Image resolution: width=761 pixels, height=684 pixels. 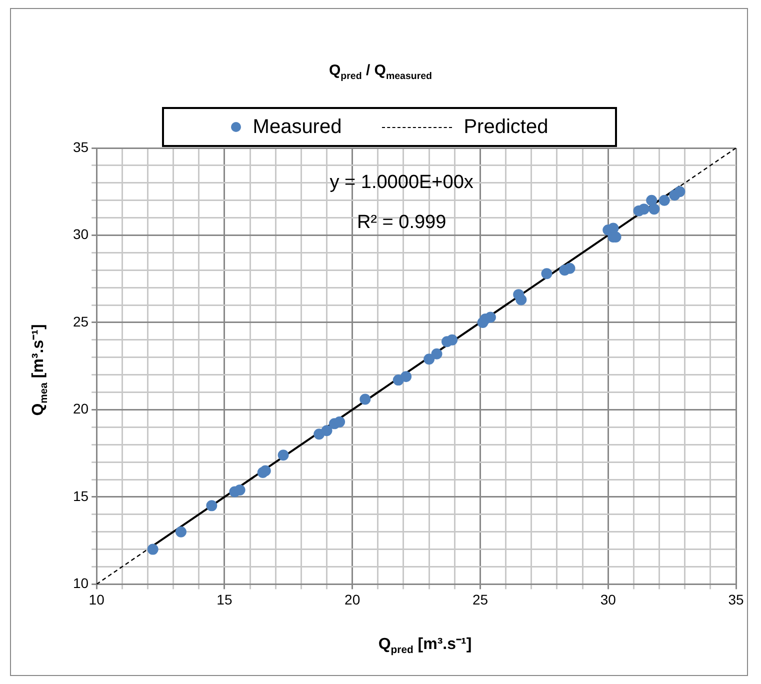 What do you see at coordinates (425, 645) in the screenshot?
I see `x-axis-title: Q$_{pred}$ [m³.s⁻¹]` at bounding box center [425, 645].